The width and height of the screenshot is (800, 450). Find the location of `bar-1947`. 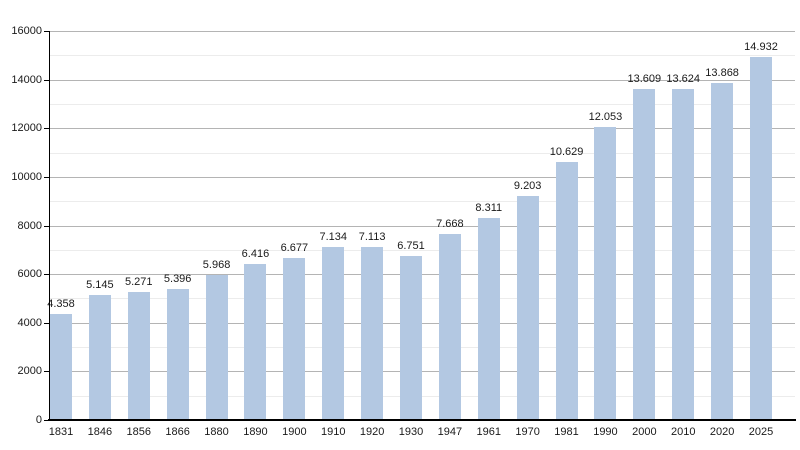

bar-1947 is located at coordinates (449, 326).